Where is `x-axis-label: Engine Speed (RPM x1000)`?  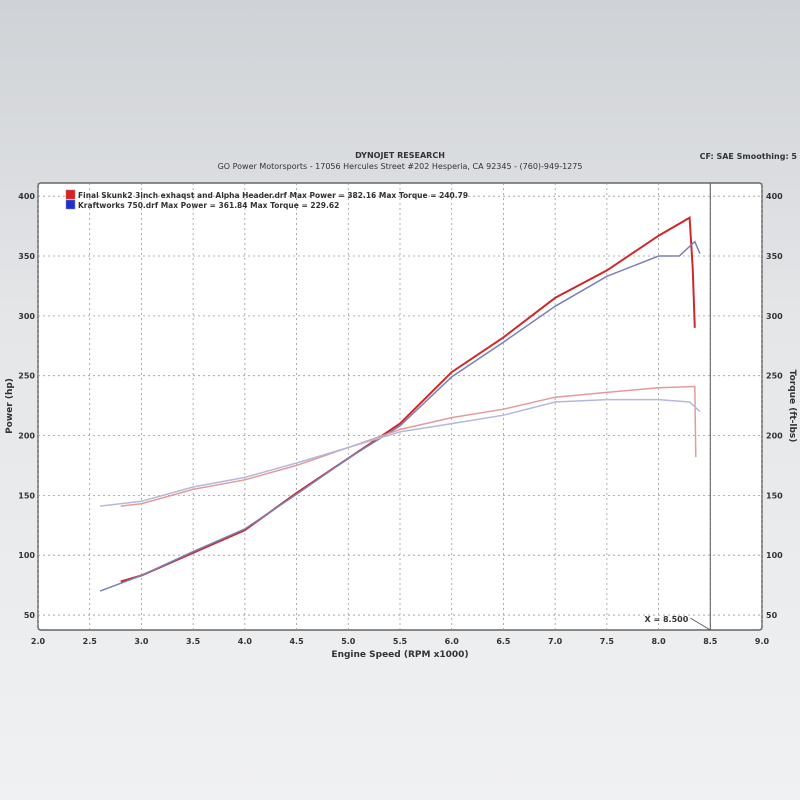 x-axis-label: Engine Speed (RPM x1000) is located at coordinates (399, 655).